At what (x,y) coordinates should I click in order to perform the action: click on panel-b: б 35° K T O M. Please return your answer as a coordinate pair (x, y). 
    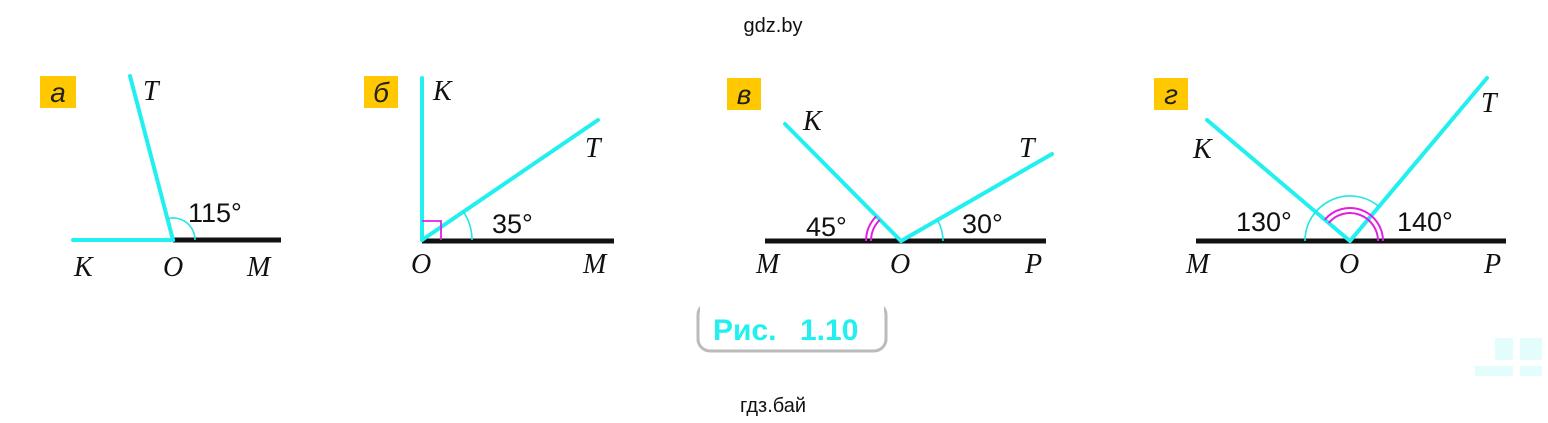
    Looking at the image, I should click on (489, 178).